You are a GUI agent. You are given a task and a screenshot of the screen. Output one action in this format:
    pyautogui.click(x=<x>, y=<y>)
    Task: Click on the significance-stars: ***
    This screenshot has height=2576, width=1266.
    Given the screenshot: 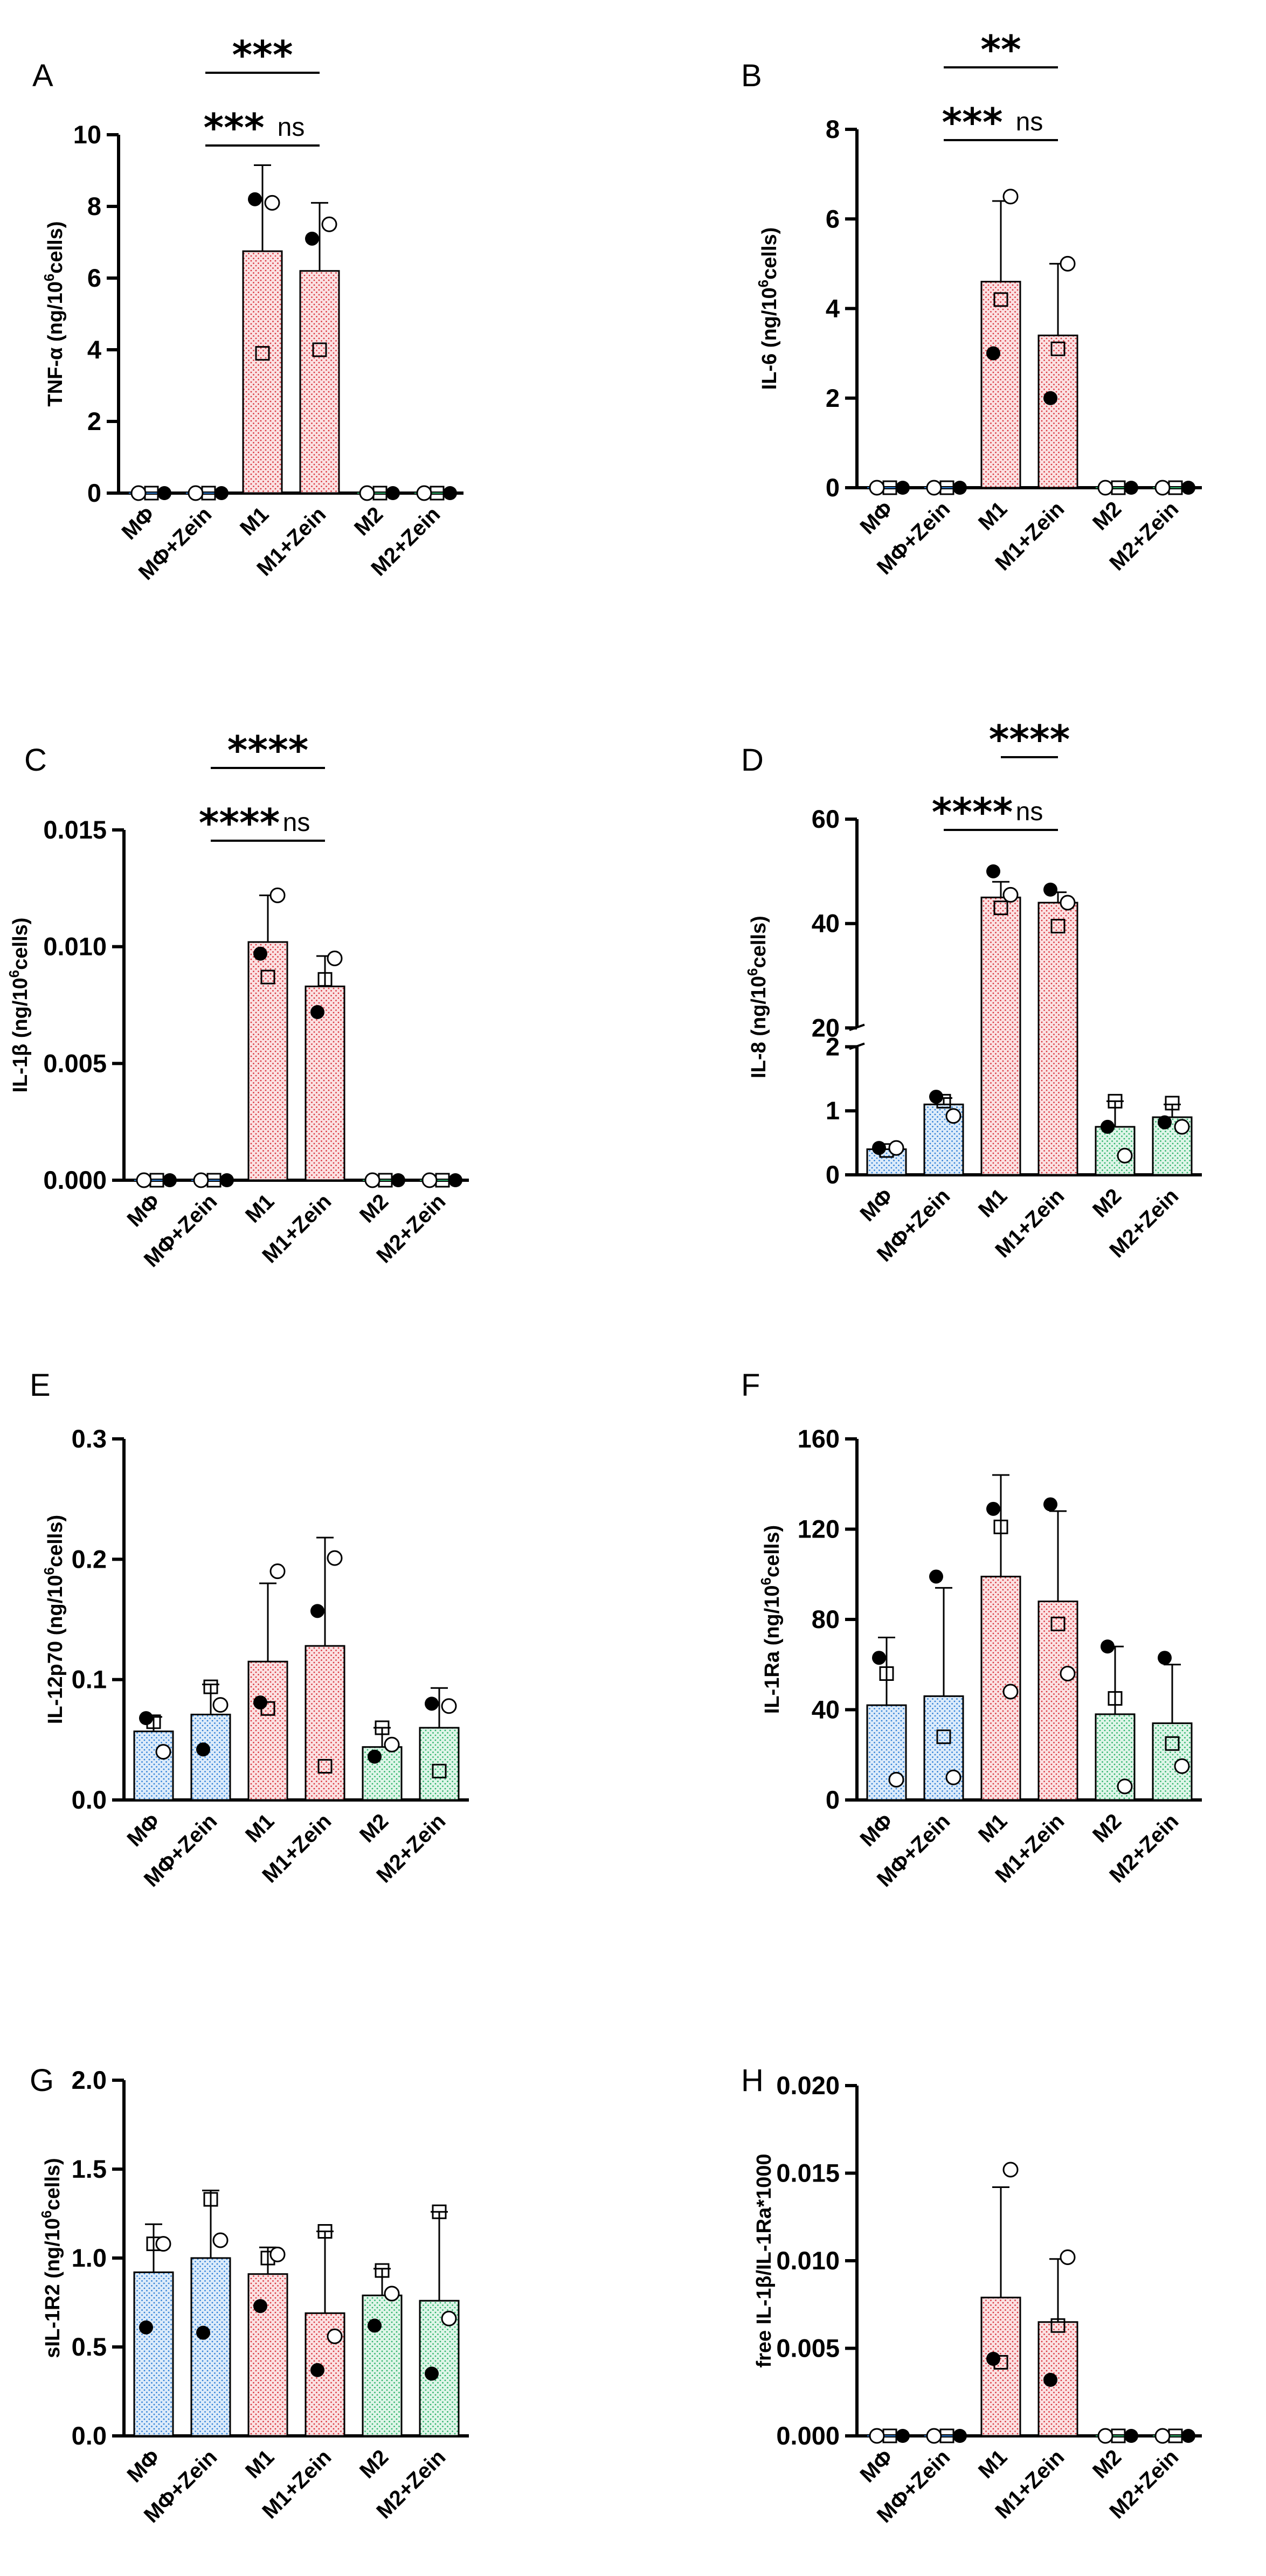 What is the action you would take?
    pyautogui.click(x=972, y=122)
    